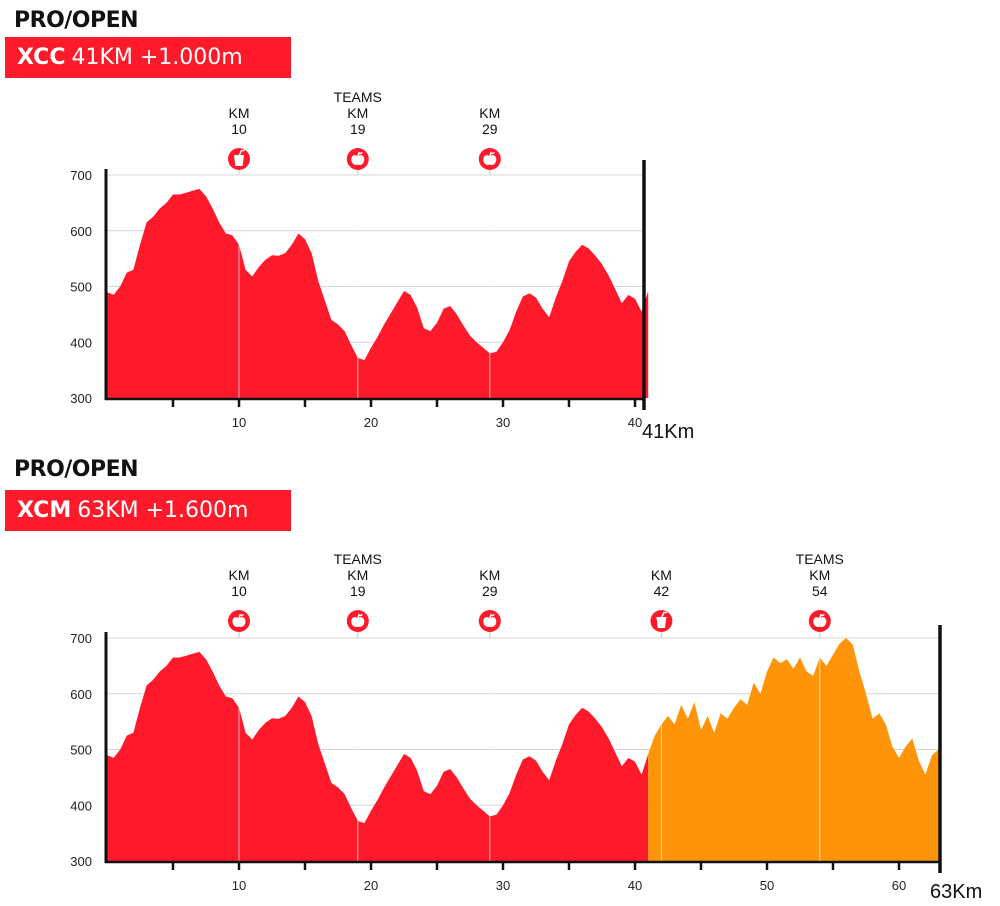 The height and width of the screenshot is (906, 1000). Describe the element at coordinates (44, 510) in the screenshot. I see `profile-2-tag-strong: XCM` at that location.